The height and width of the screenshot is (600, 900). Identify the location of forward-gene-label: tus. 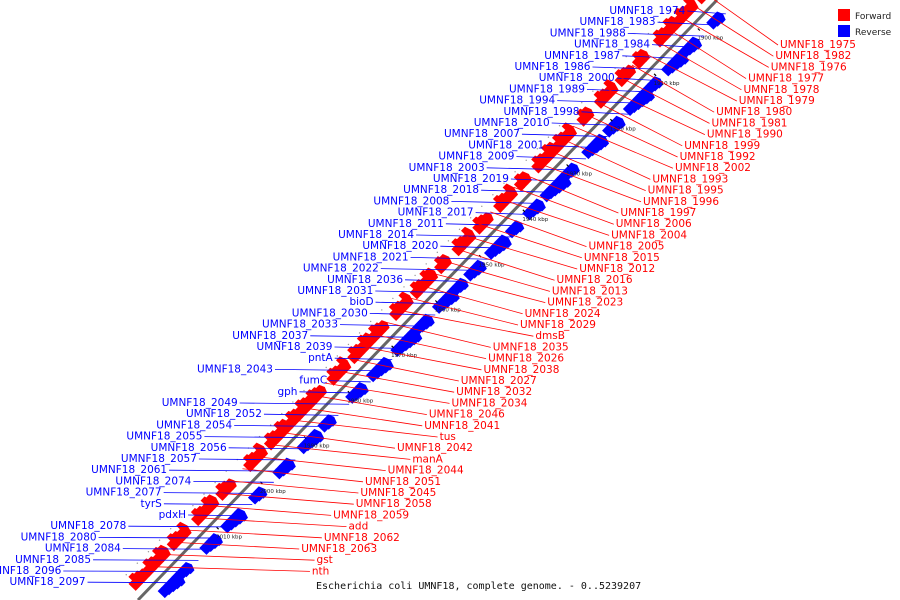
(448, 437).